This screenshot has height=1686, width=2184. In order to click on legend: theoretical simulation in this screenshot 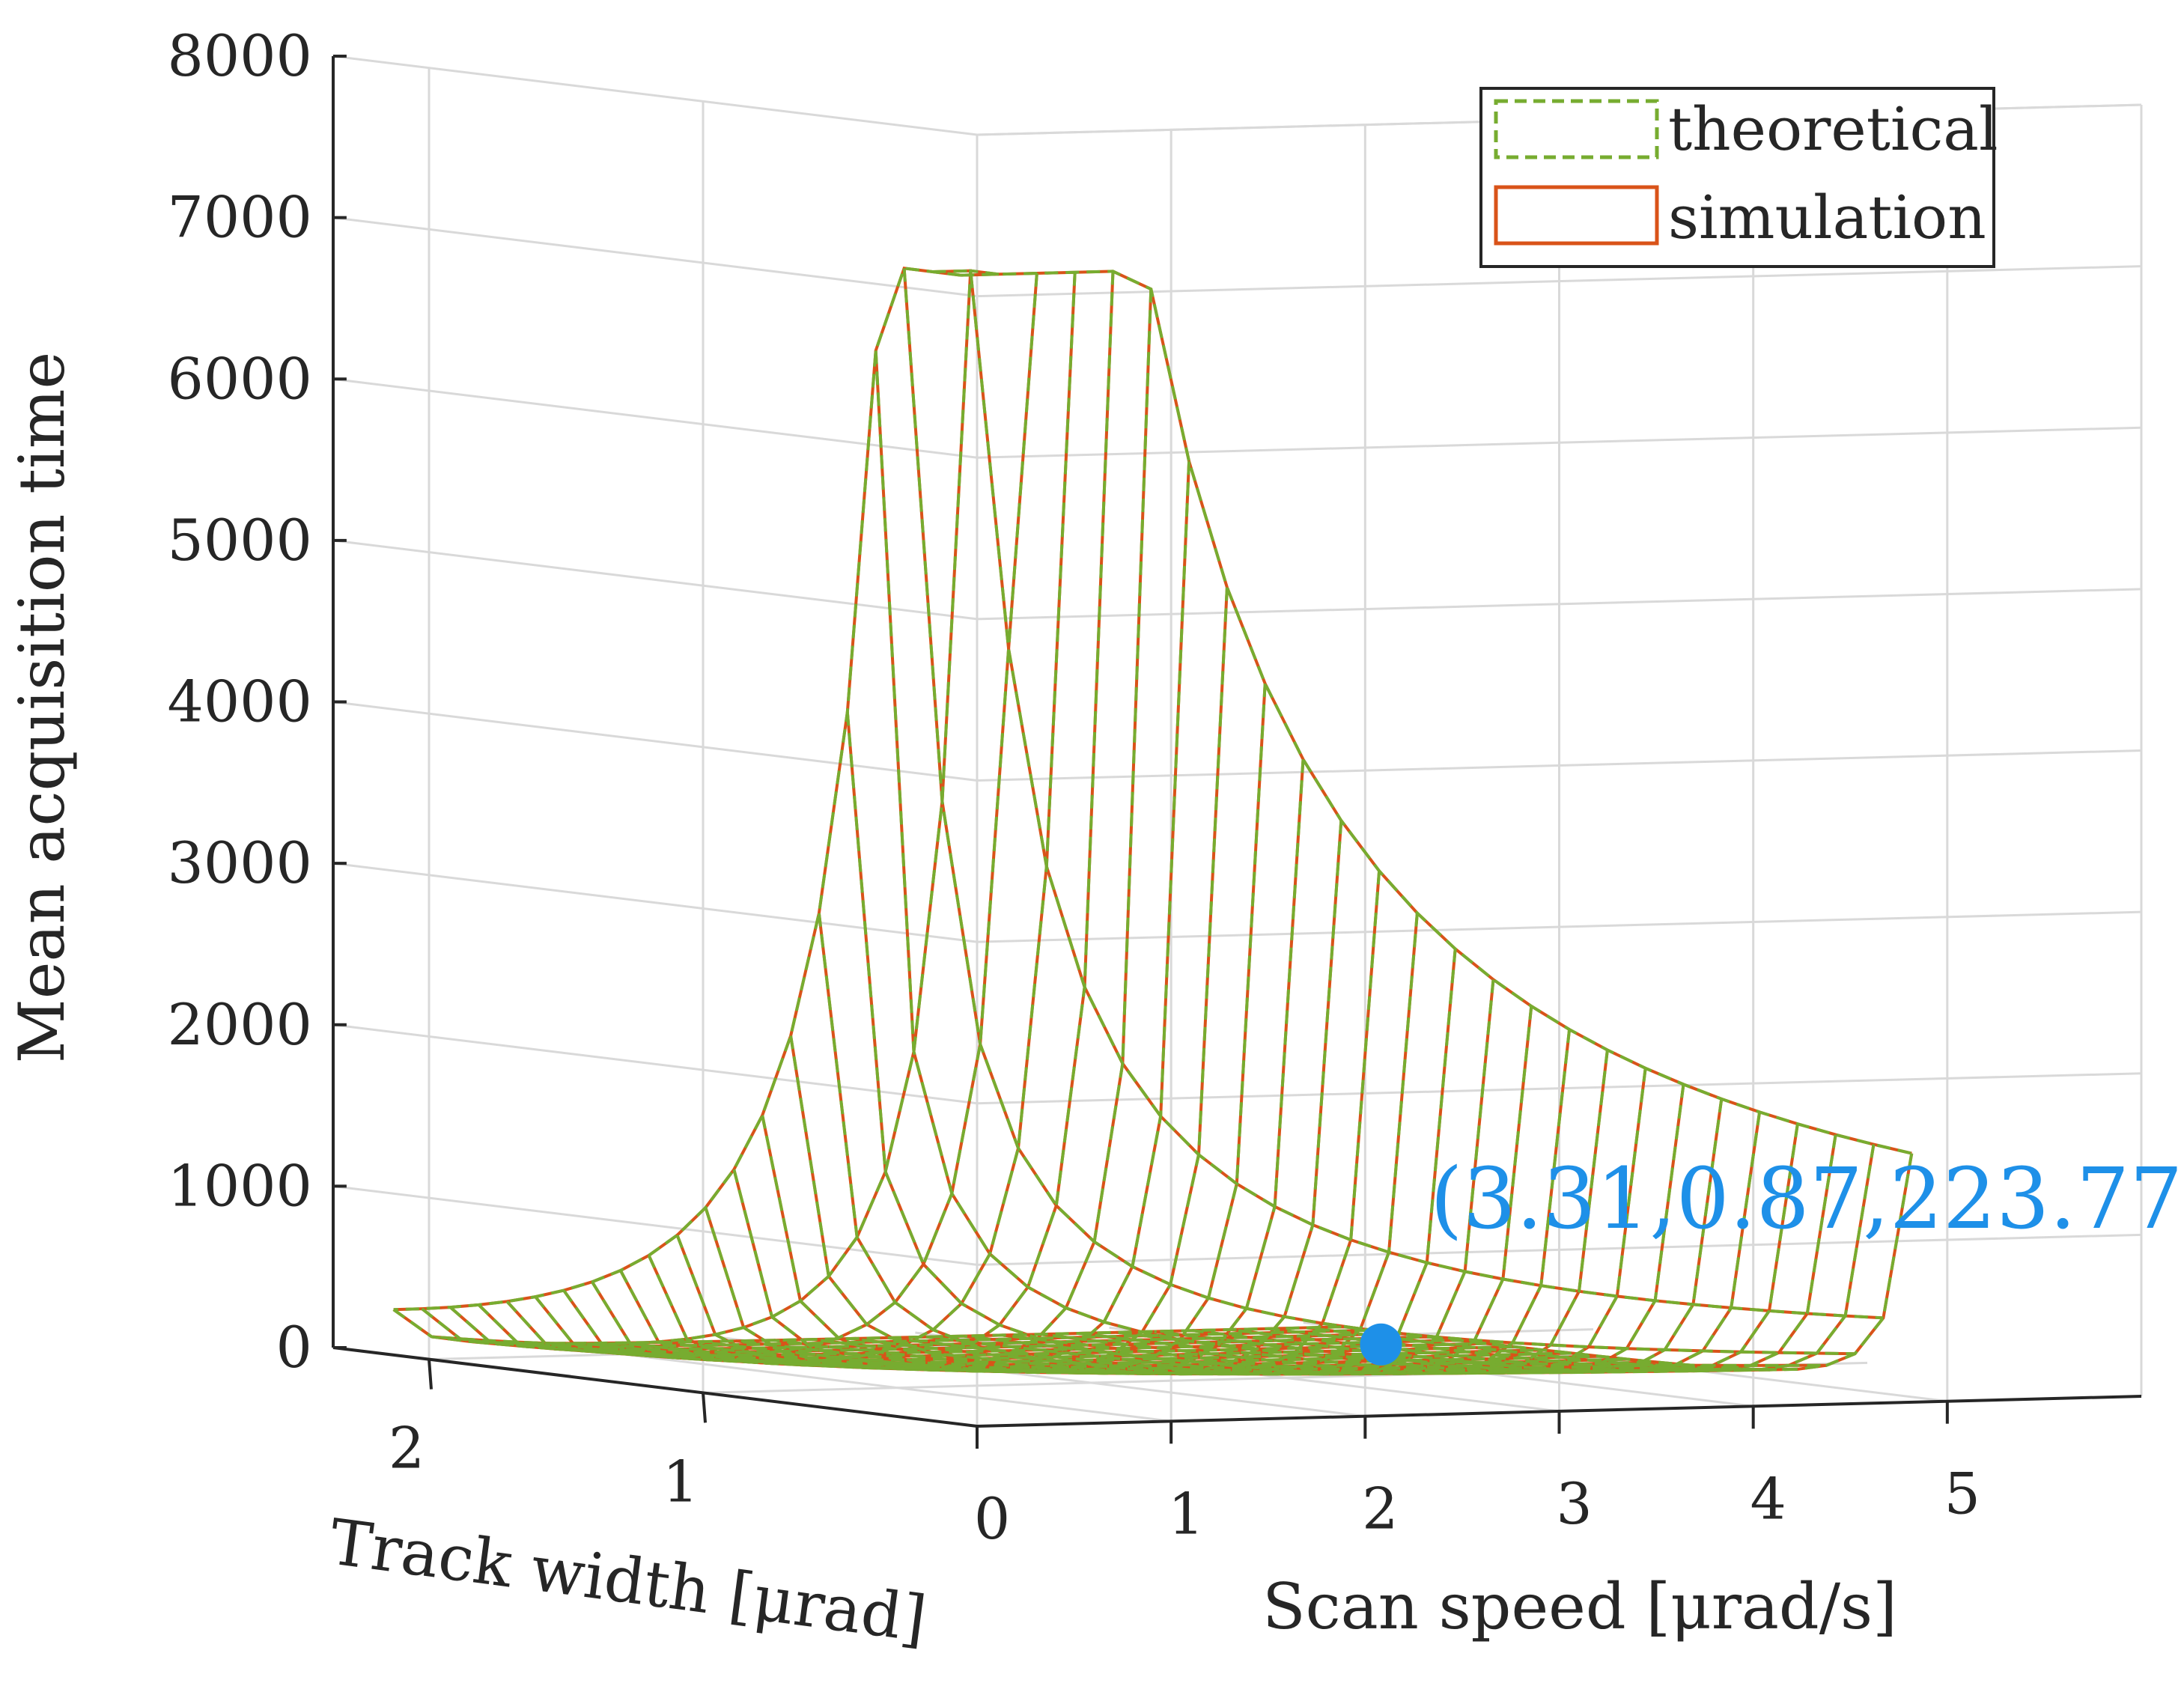, I will do `click(1738, 177)`.